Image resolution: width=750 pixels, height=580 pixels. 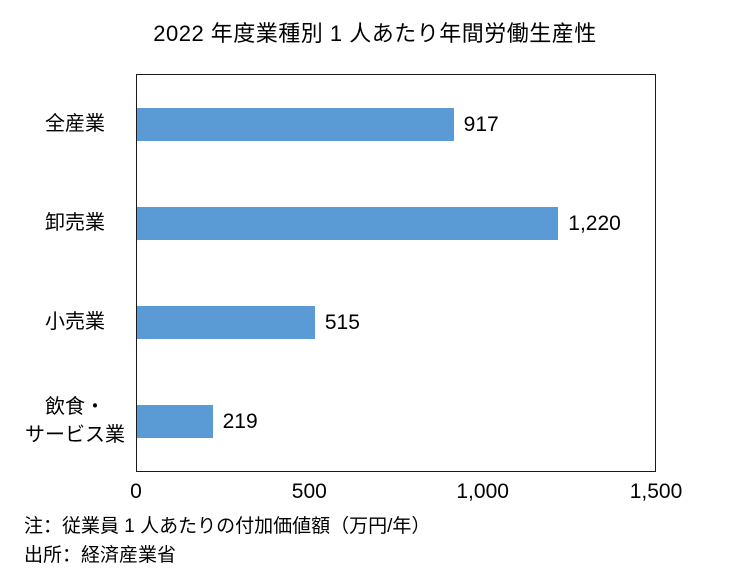 I want to click on category-label: 小売業, so click(x=75, y=321).